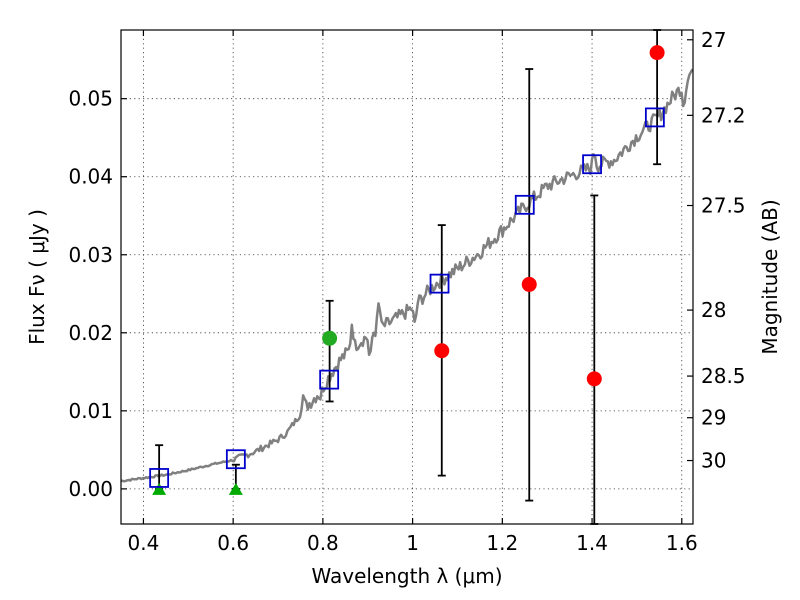  What do you see at coordinates (90, 99) in the screenshot?
I see `y-tick-label: 0.05` at bounding box center [90, 99].